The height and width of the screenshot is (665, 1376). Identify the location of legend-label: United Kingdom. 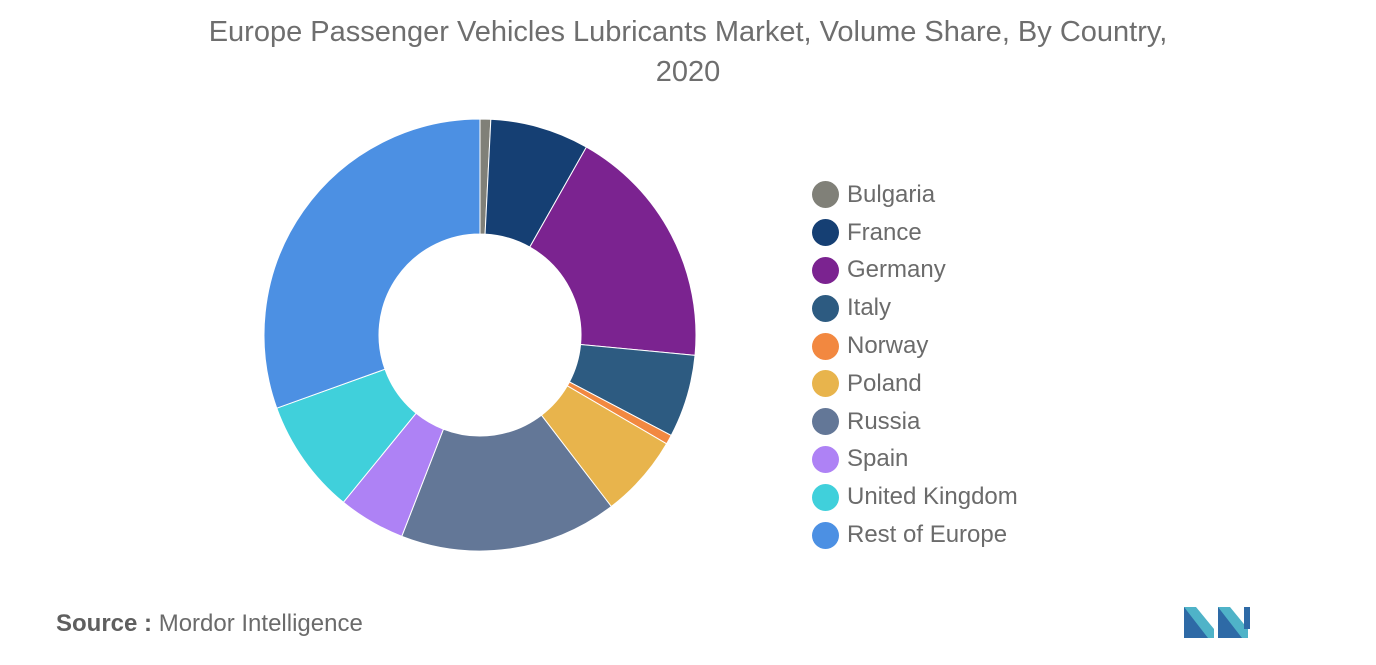
(932, 497).